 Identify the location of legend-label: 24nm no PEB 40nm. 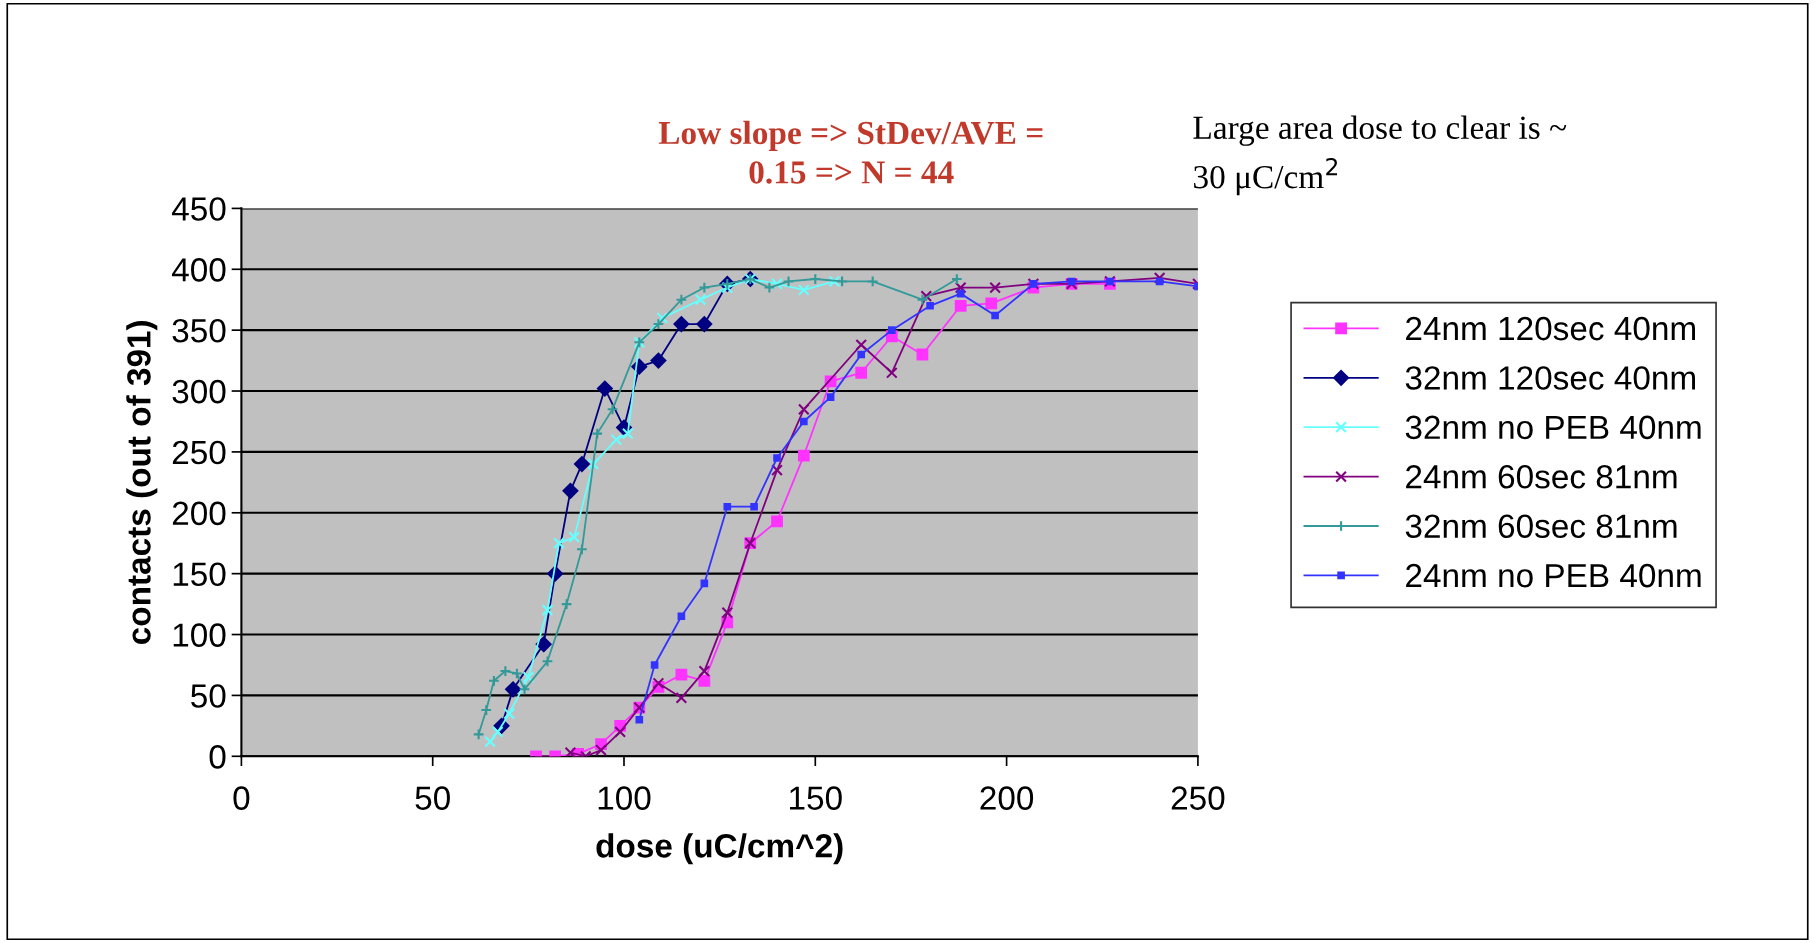
(1553, 575).